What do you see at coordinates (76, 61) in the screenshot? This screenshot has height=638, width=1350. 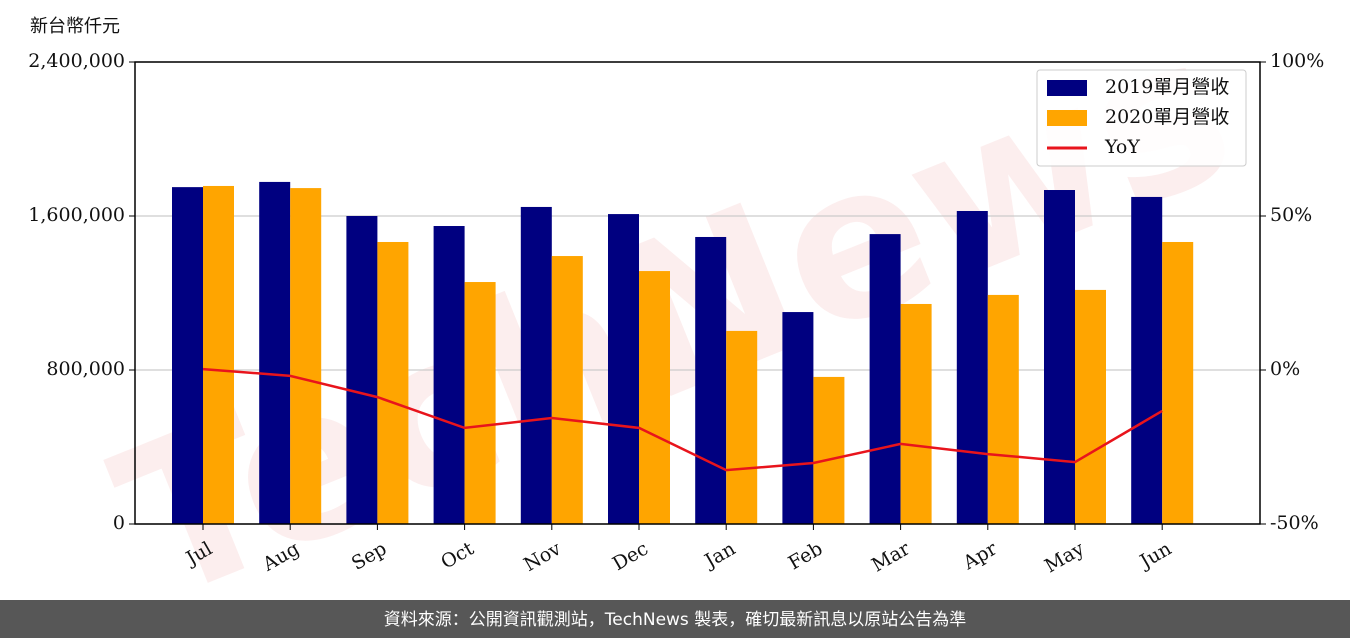 I see `y-tick-label: 2,400,000` at bounding box center [76, 61].